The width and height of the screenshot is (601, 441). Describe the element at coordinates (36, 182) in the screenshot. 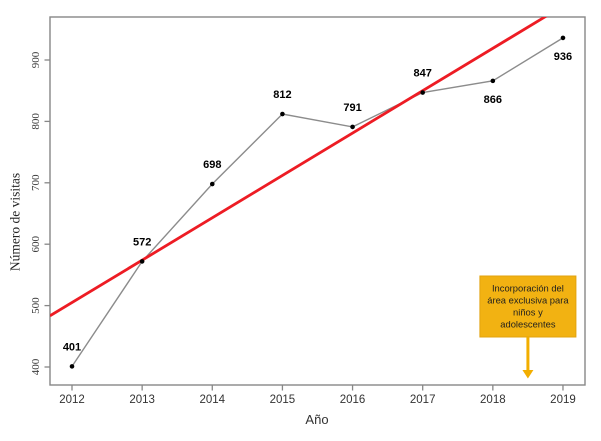

I see `y-tick-label: 700` at that location.